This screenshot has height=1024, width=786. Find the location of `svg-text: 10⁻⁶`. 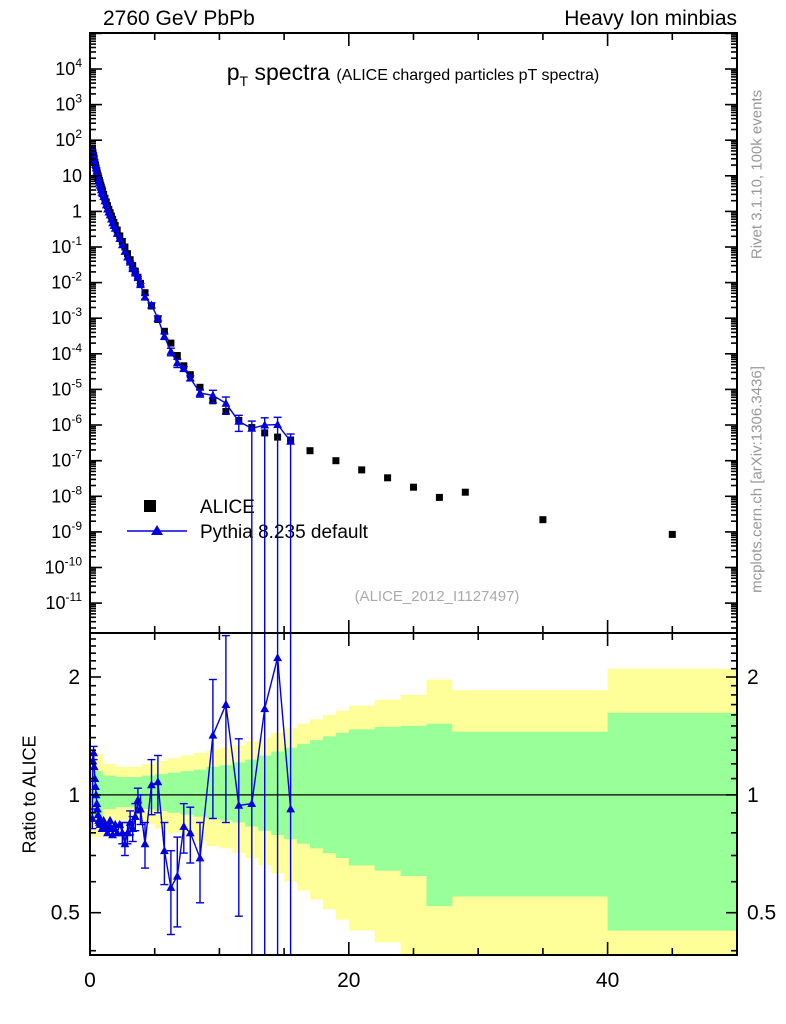

svg-text: 10⁻⁶ is located at coordinates (66, 423).